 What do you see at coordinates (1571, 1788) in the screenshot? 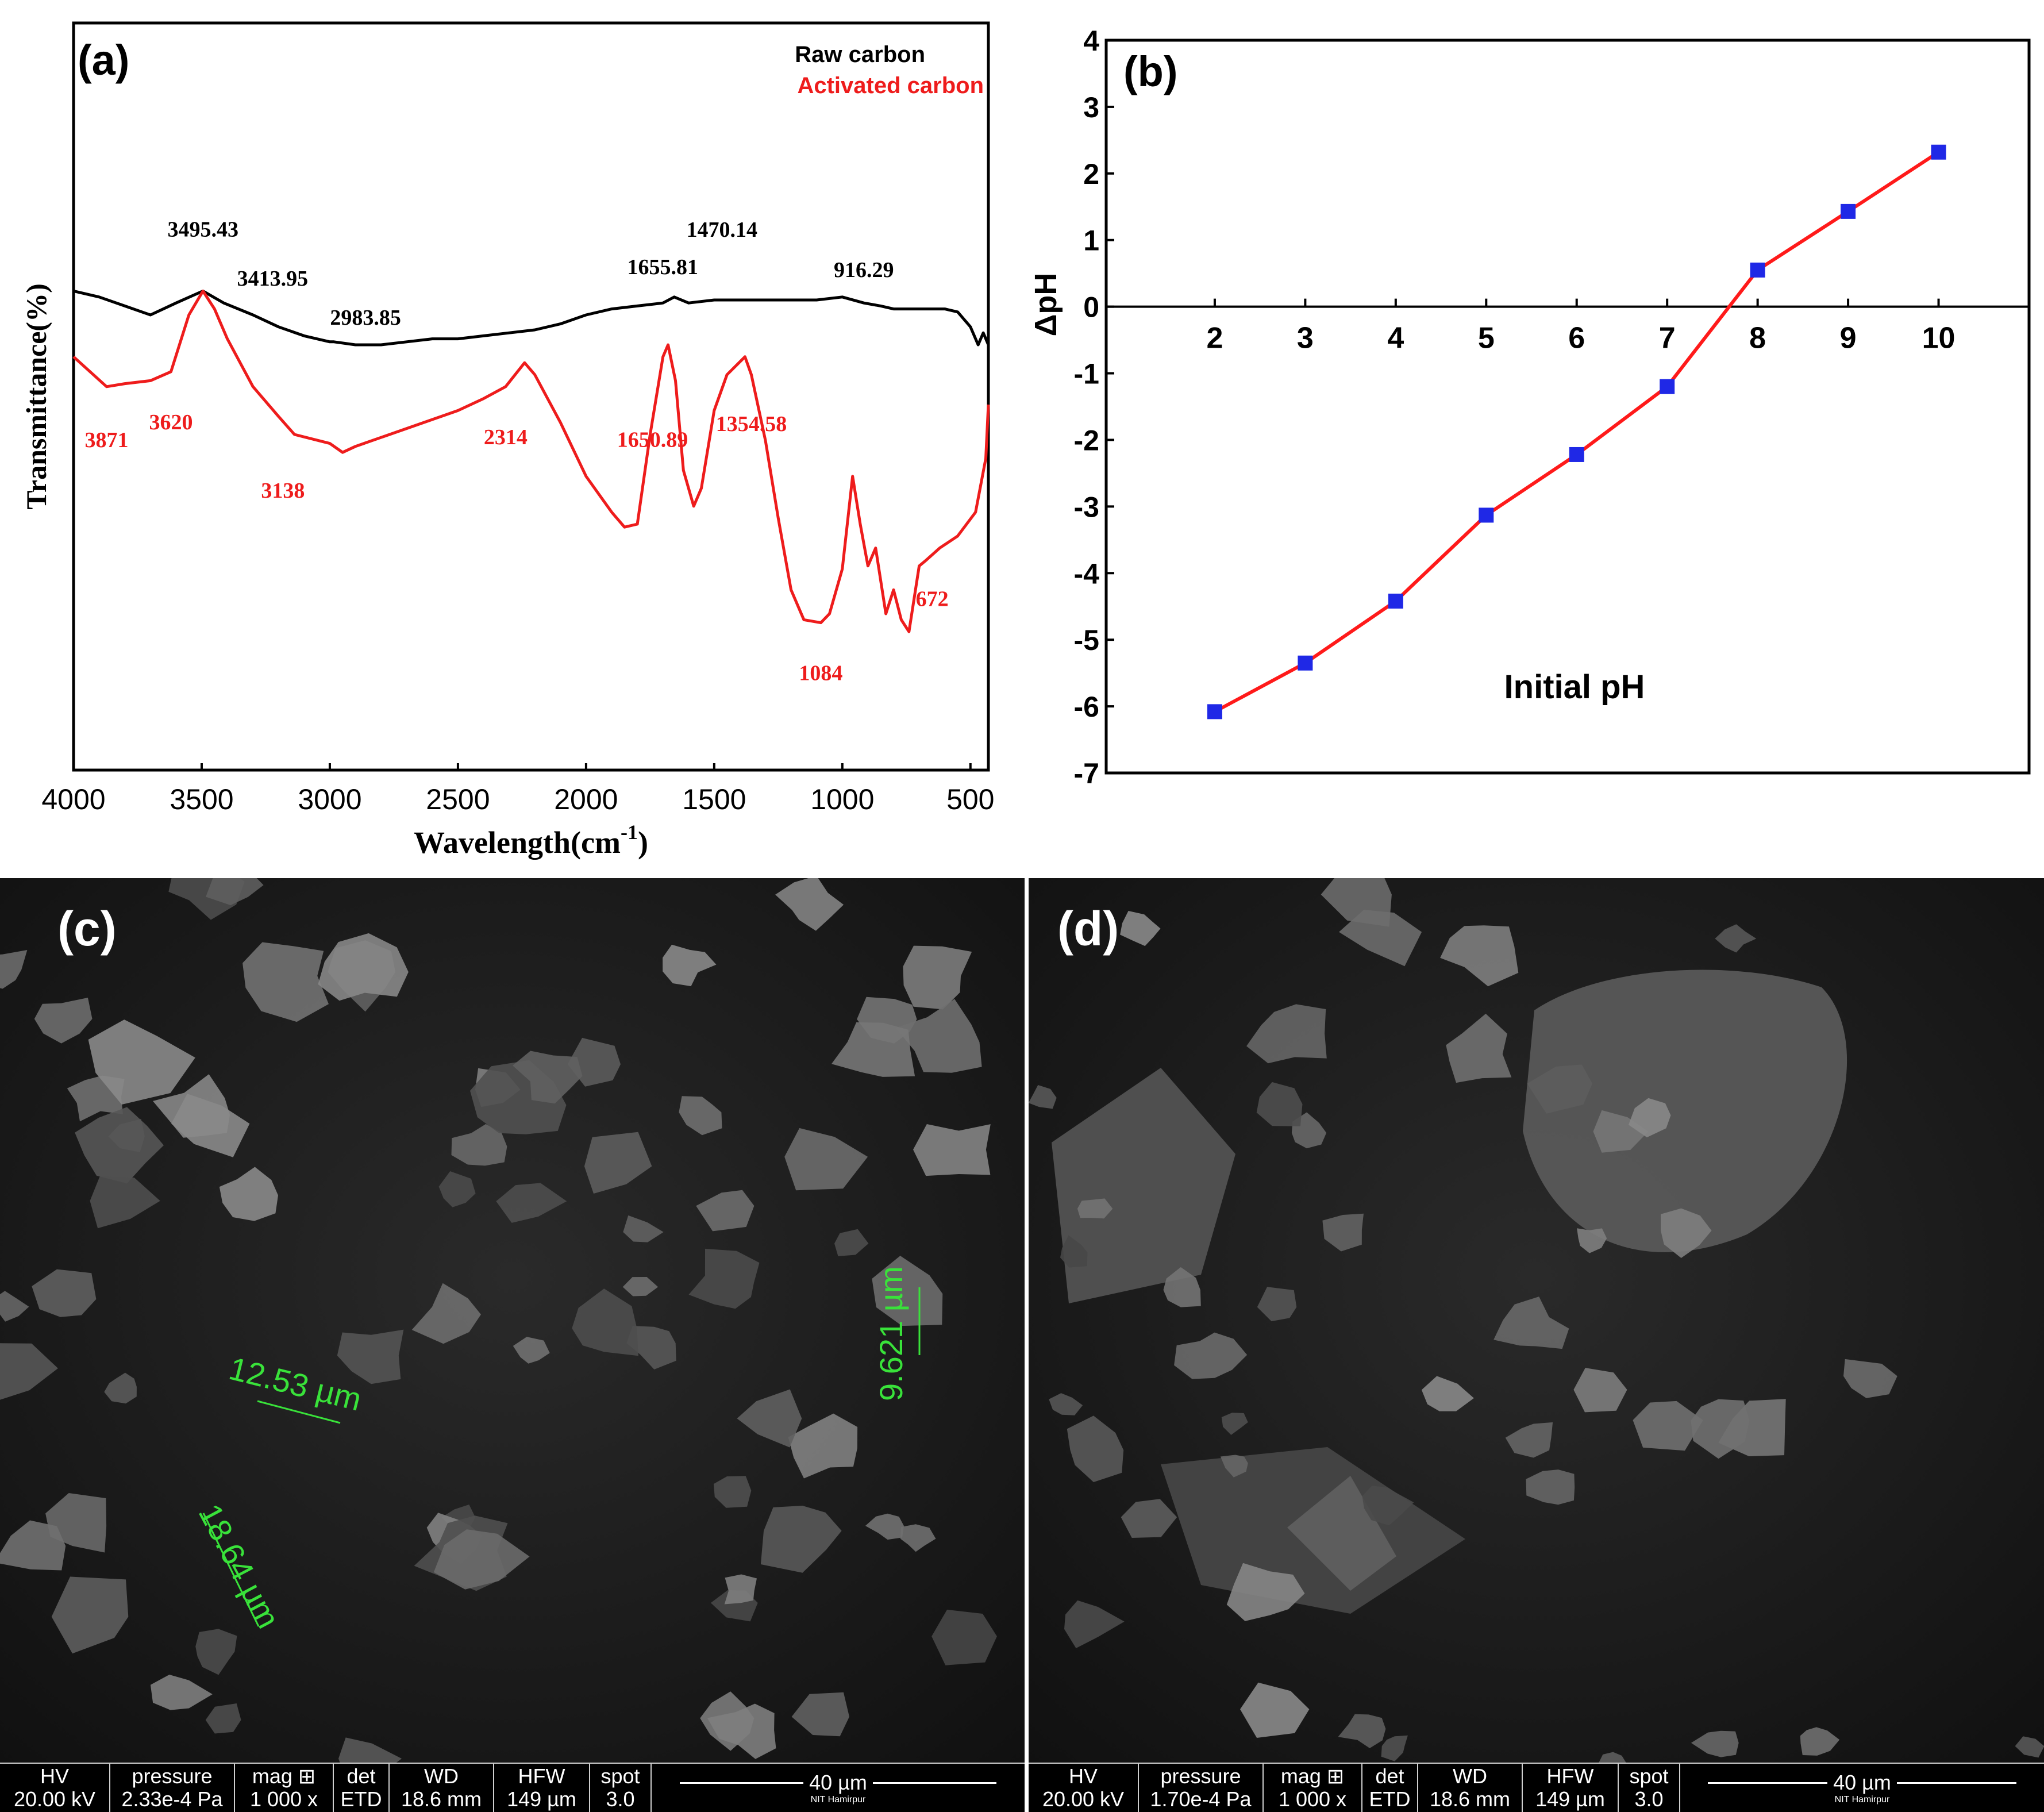
I see `databar-hfw: HFW 149 µm` at bounding box center [1571, 1788].